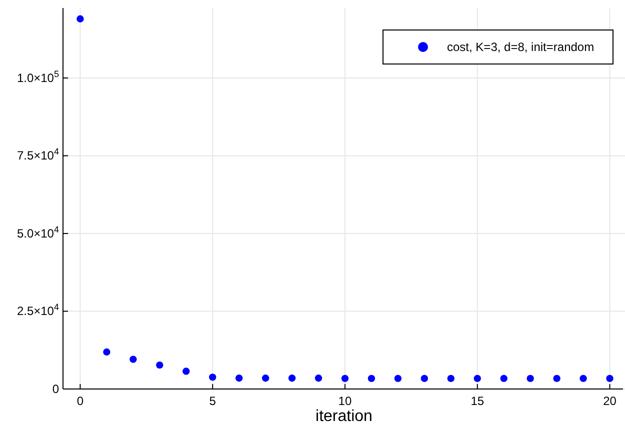  I want to click on x-tick-label: 20, so click(610, 401).